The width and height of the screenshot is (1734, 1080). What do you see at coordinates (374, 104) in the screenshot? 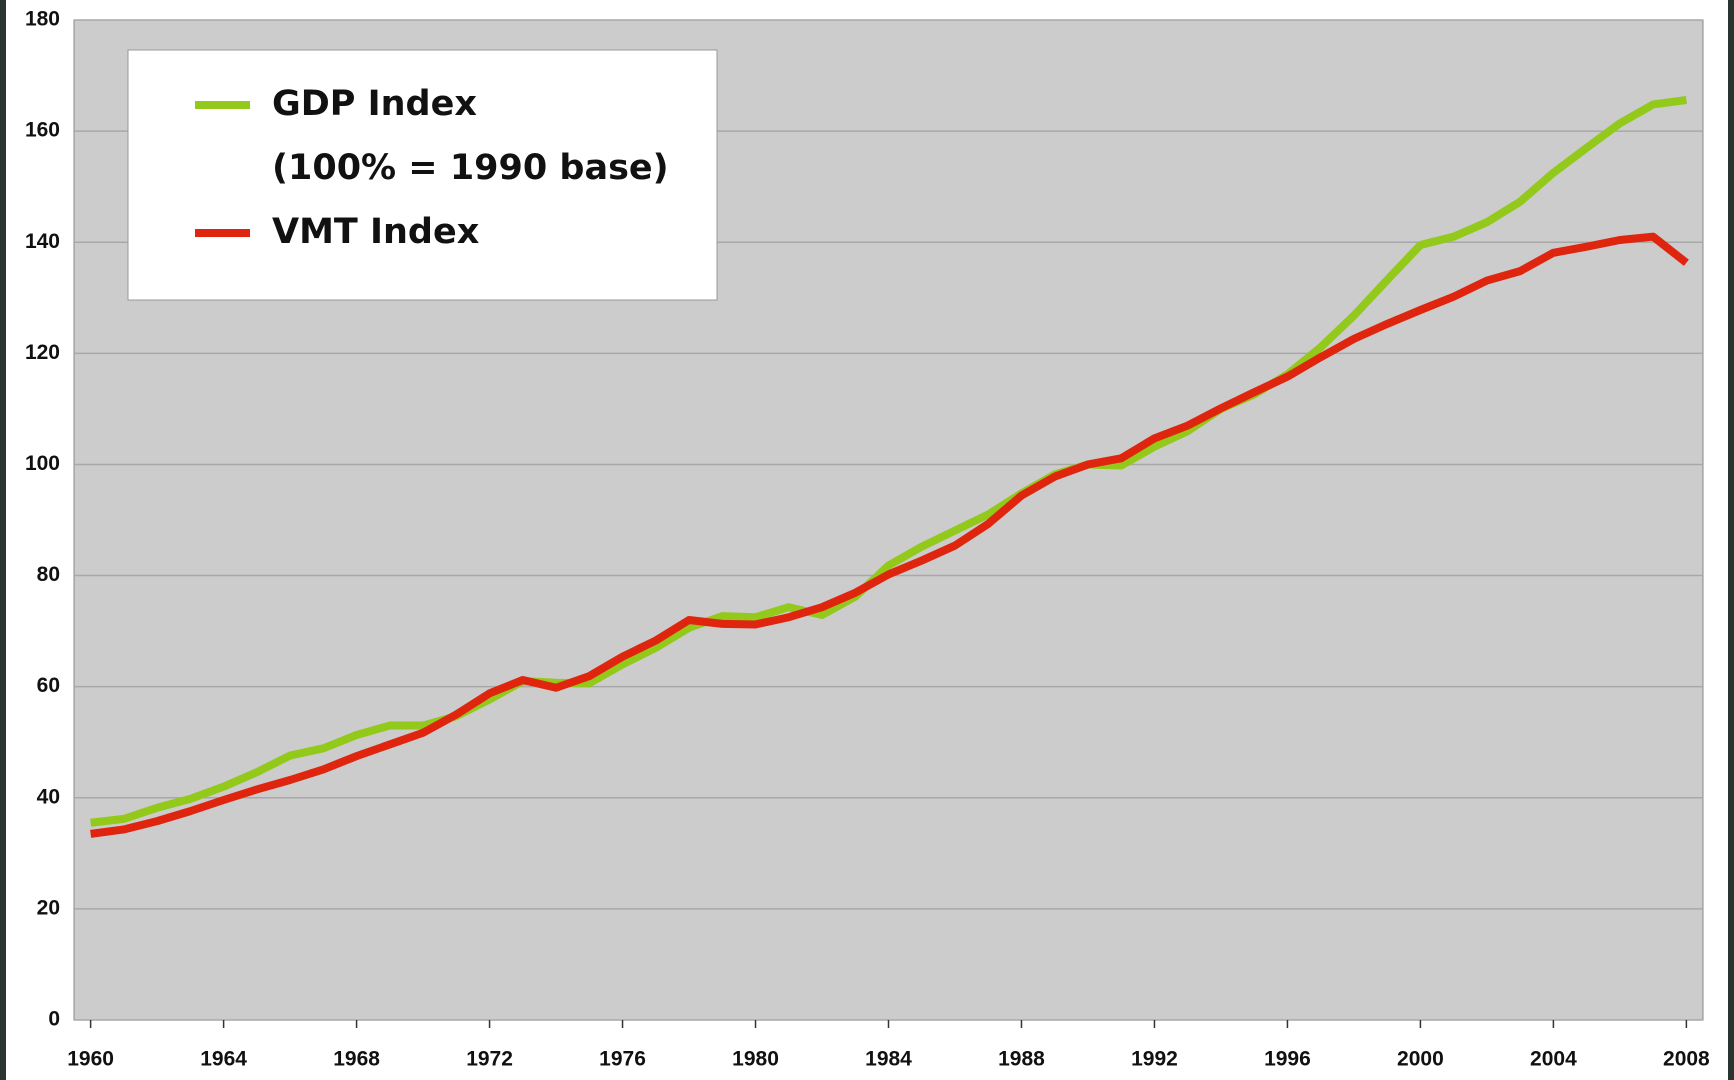
I see `legend-label: GDP Index` at bounding box center [374, 104].